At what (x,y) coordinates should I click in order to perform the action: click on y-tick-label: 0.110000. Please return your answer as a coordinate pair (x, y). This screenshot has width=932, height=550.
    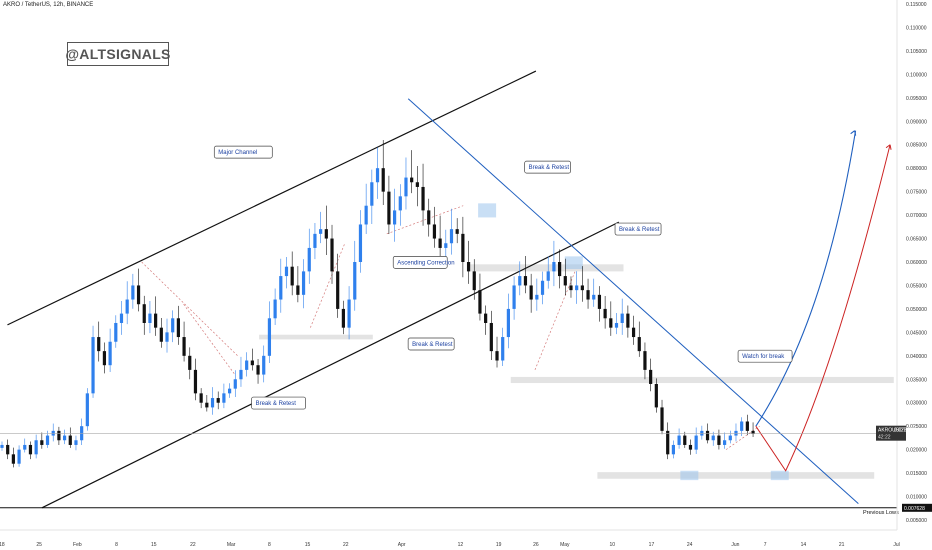
    Looking at the image, I should click on (916, 28).